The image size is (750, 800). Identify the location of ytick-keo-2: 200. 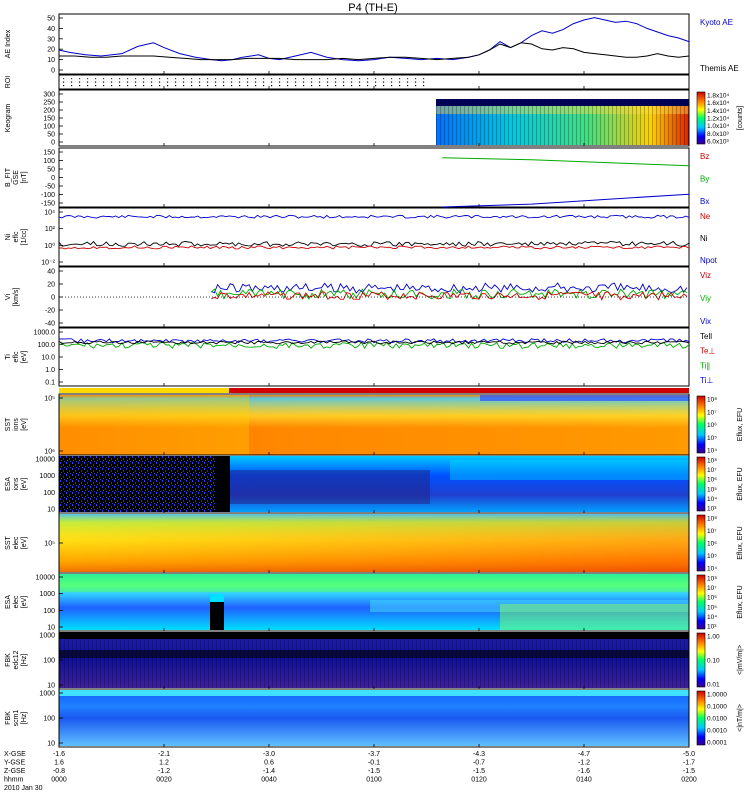
(49, 111).